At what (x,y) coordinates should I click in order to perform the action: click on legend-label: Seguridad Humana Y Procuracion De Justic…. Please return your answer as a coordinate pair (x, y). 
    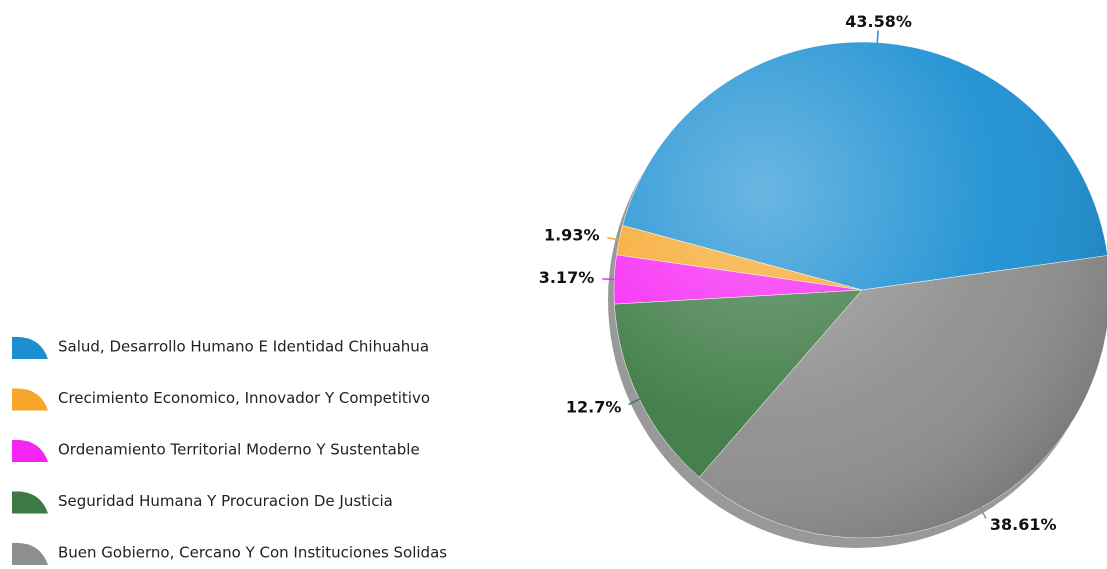
    Looking at the image, I should click on (225, 501).